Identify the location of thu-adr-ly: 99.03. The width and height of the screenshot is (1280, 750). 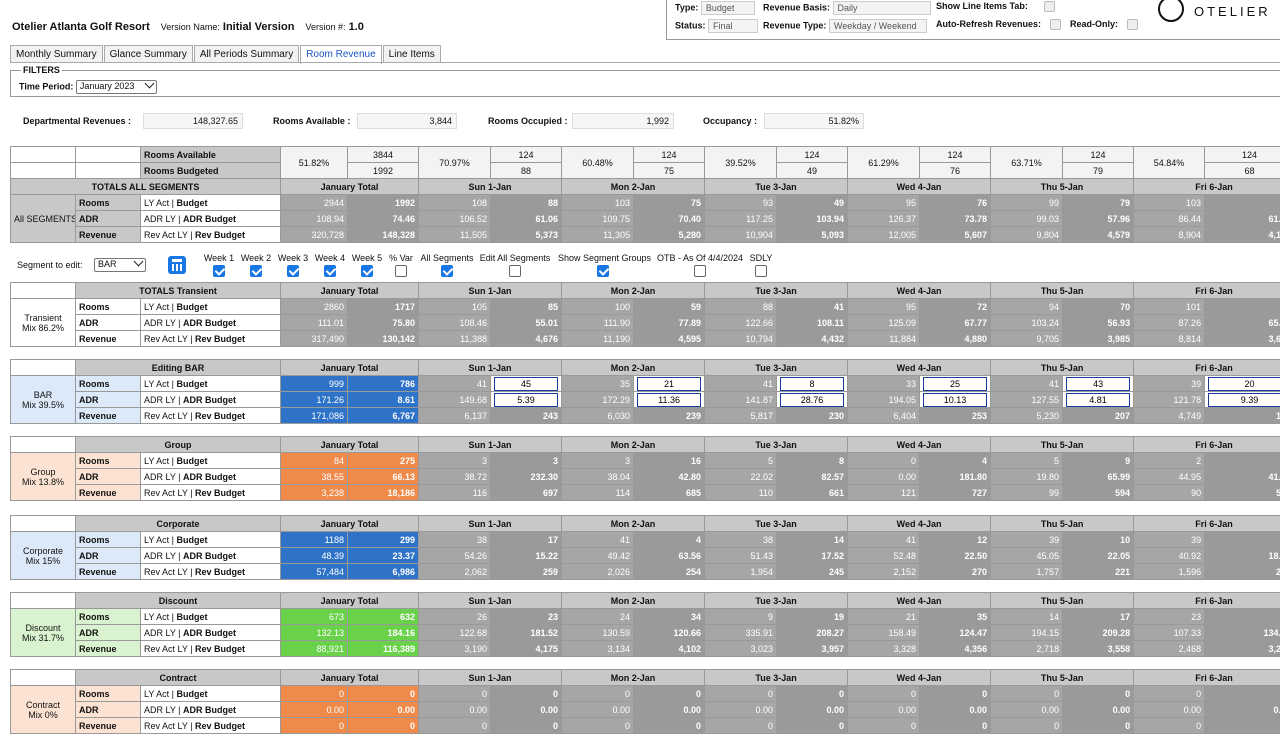
(1026, 218).